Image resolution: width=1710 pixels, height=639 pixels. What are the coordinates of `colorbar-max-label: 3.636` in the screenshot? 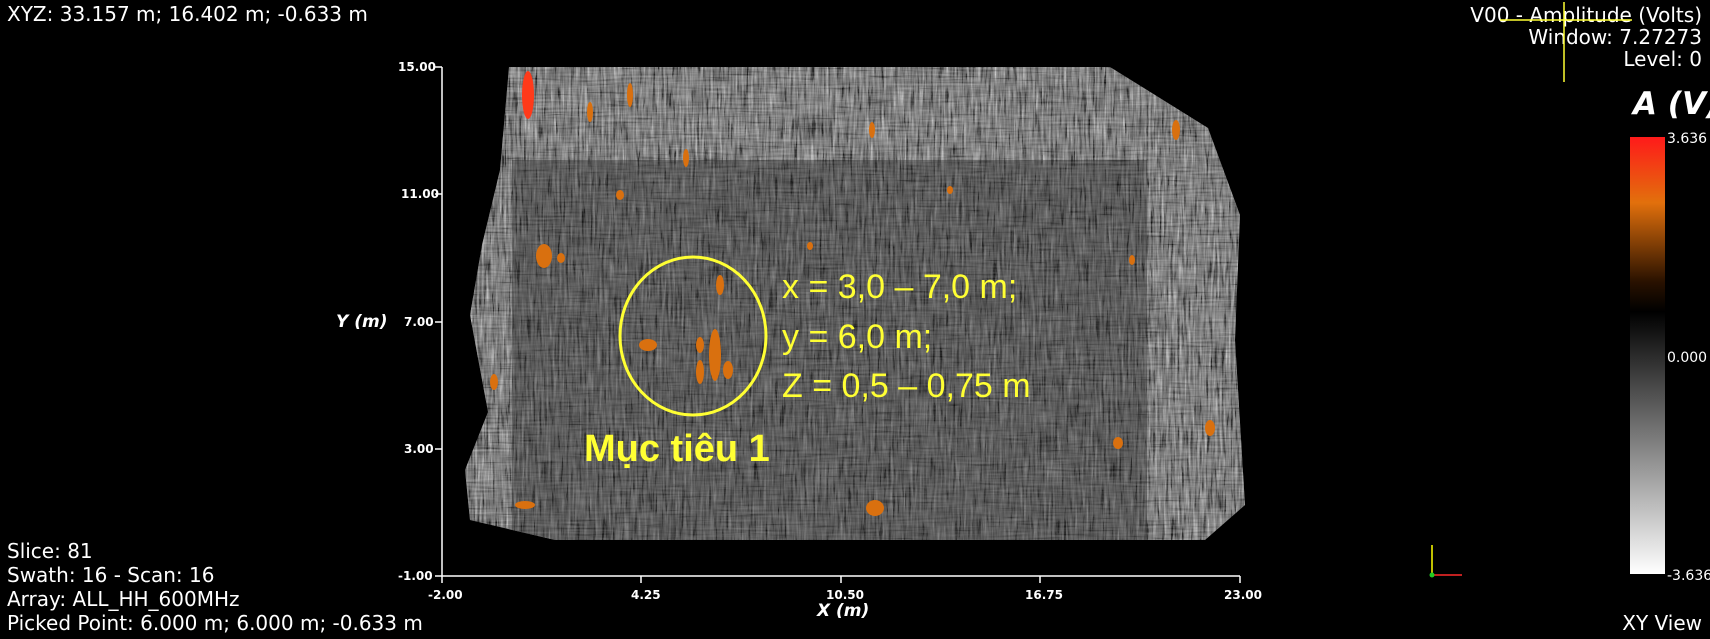 It's located at (1687, 139).